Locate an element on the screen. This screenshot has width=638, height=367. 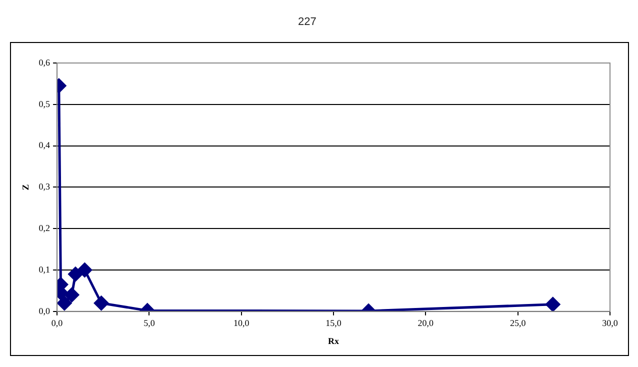
x-tick-label: 10,0 is located at coordinates (241, 323).